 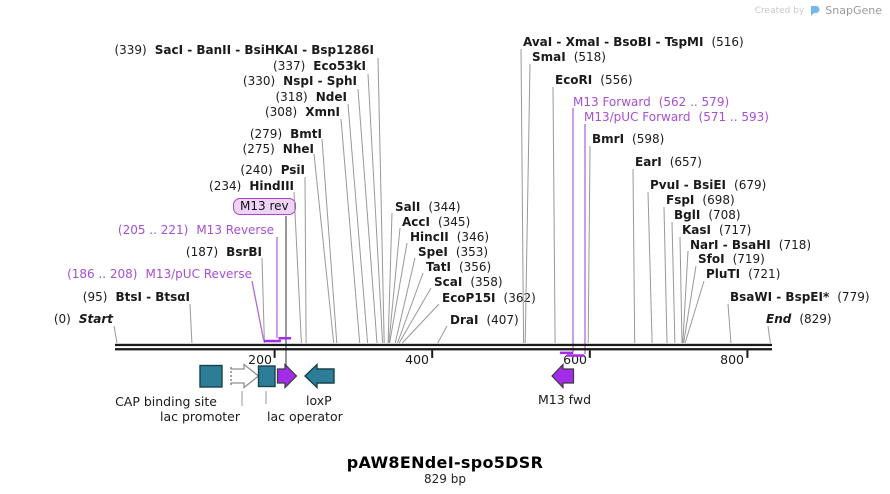 What do you see at coordinates (565, 399) in the screenshot?
I see `feature-label-m13-fwd: M13 fwd` at bounding box center [565, 399].